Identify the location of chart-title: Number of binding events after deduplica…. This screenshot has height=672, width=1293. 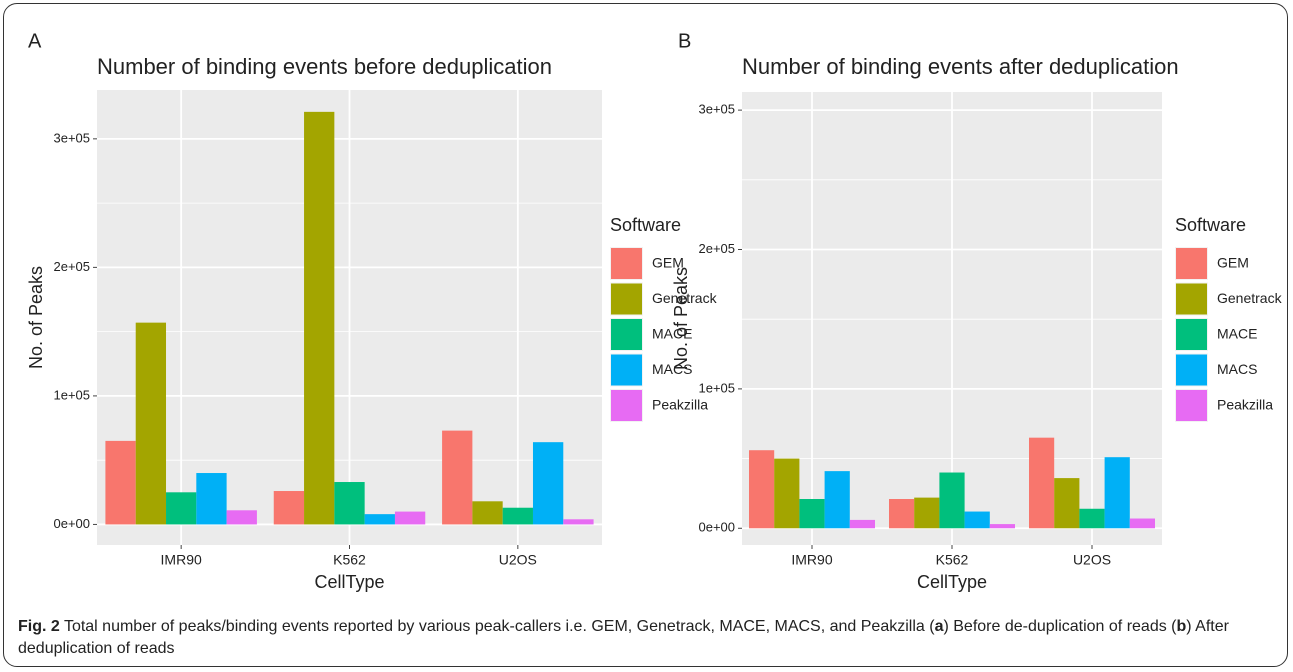
(960, 66).